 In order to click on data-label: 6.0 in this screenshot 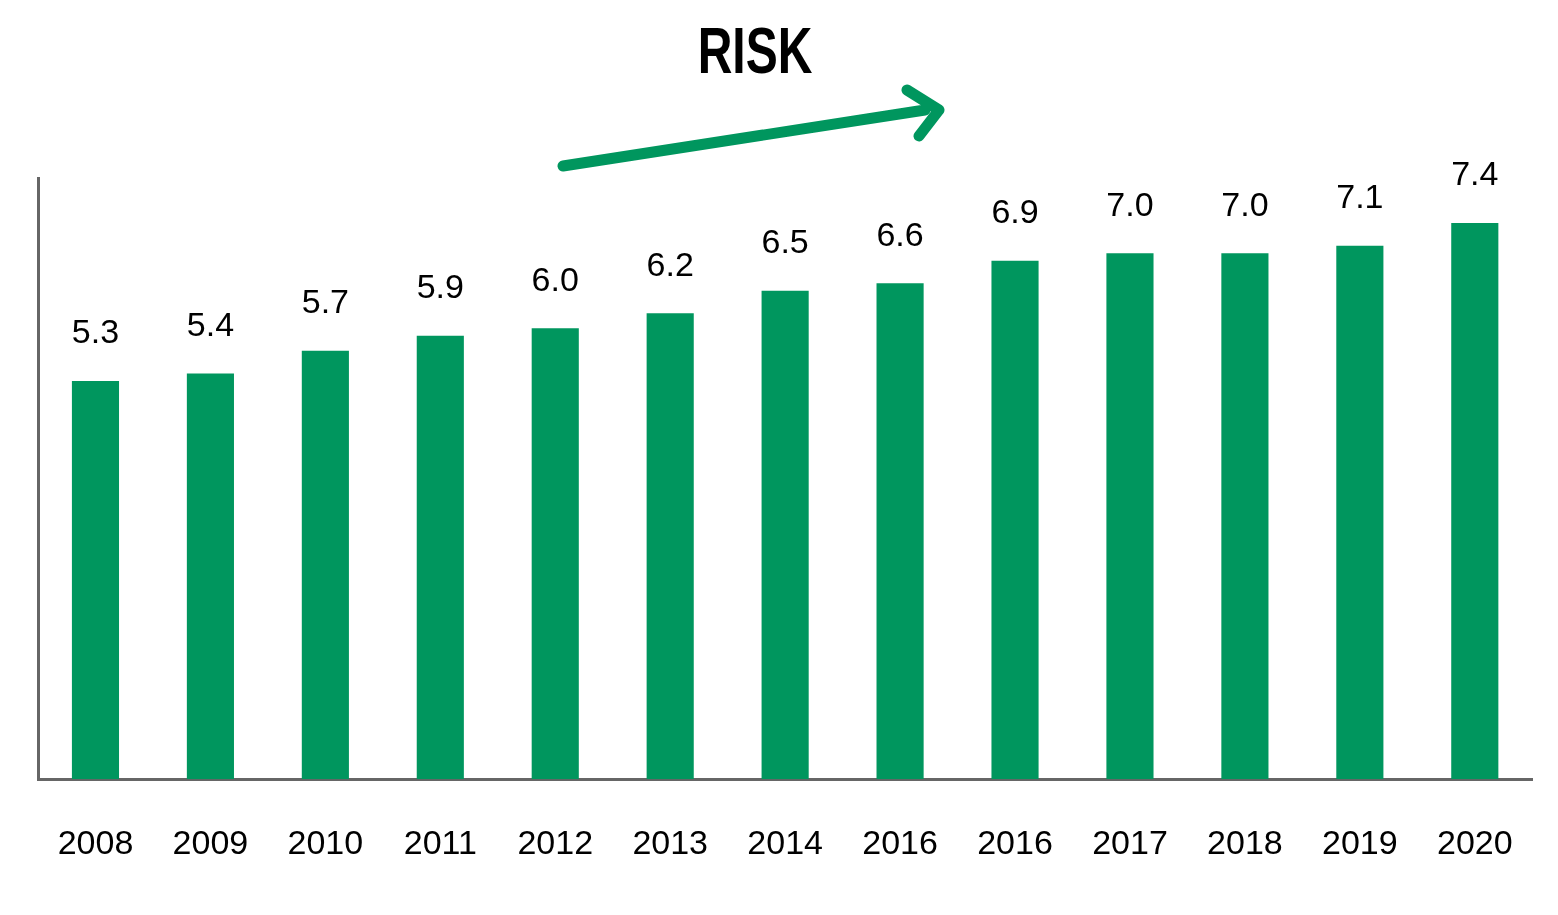, I will do `click(555, 278)`.